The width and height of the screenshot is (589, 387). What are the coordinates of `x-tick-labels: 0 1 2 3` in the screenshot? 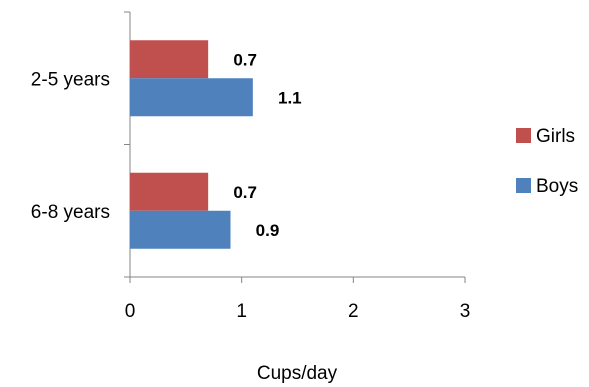 It's located at (298, 311).